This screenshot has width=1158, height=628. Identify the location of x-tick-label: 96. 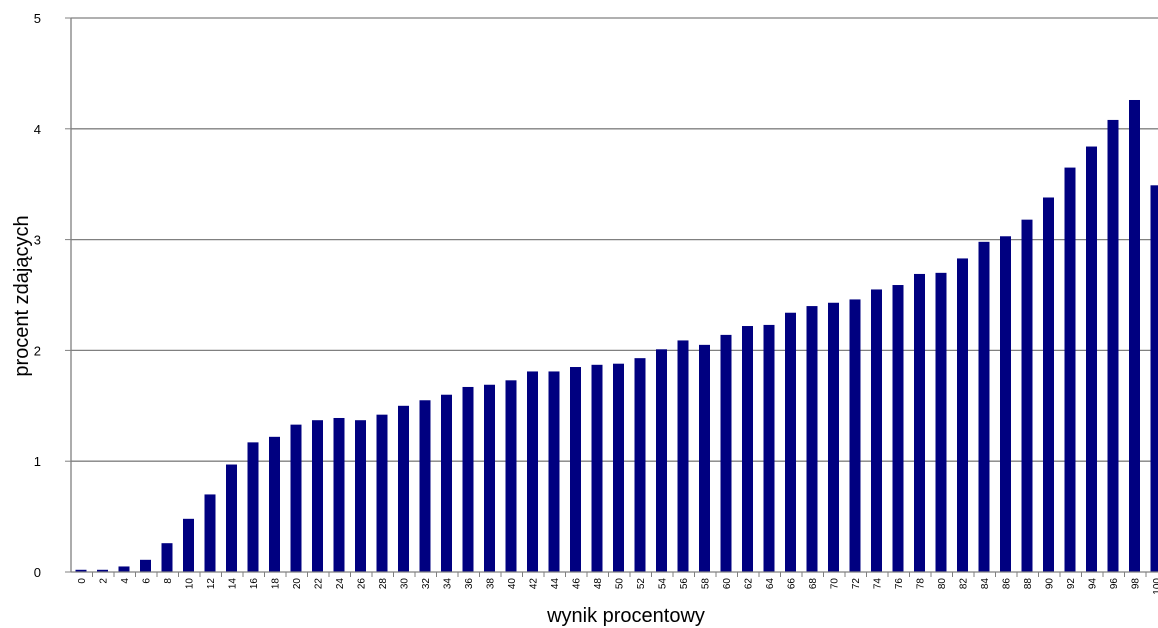
(1114, 584).